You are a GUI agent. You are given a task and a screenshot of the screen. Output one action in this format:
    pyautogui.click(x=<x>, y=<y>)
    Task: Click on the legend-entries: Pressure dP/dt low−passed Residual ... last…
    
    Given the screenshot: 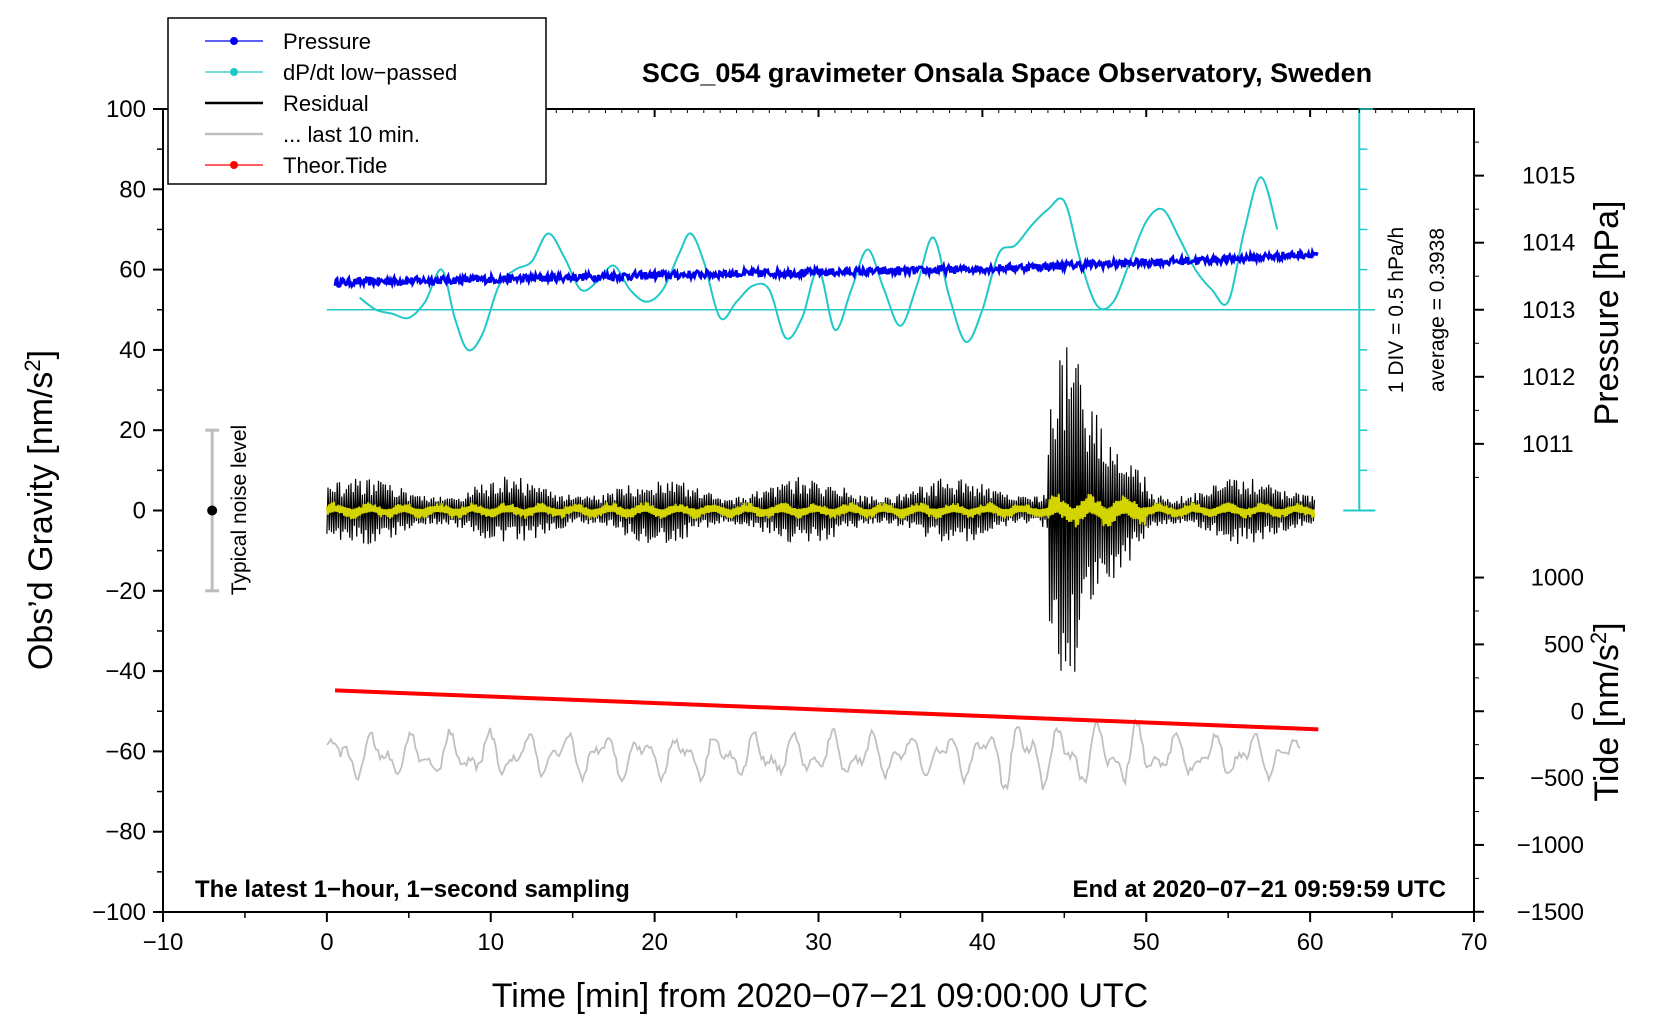 What is the action you would take?
    pyautogui.click(x=331, y=103)
    